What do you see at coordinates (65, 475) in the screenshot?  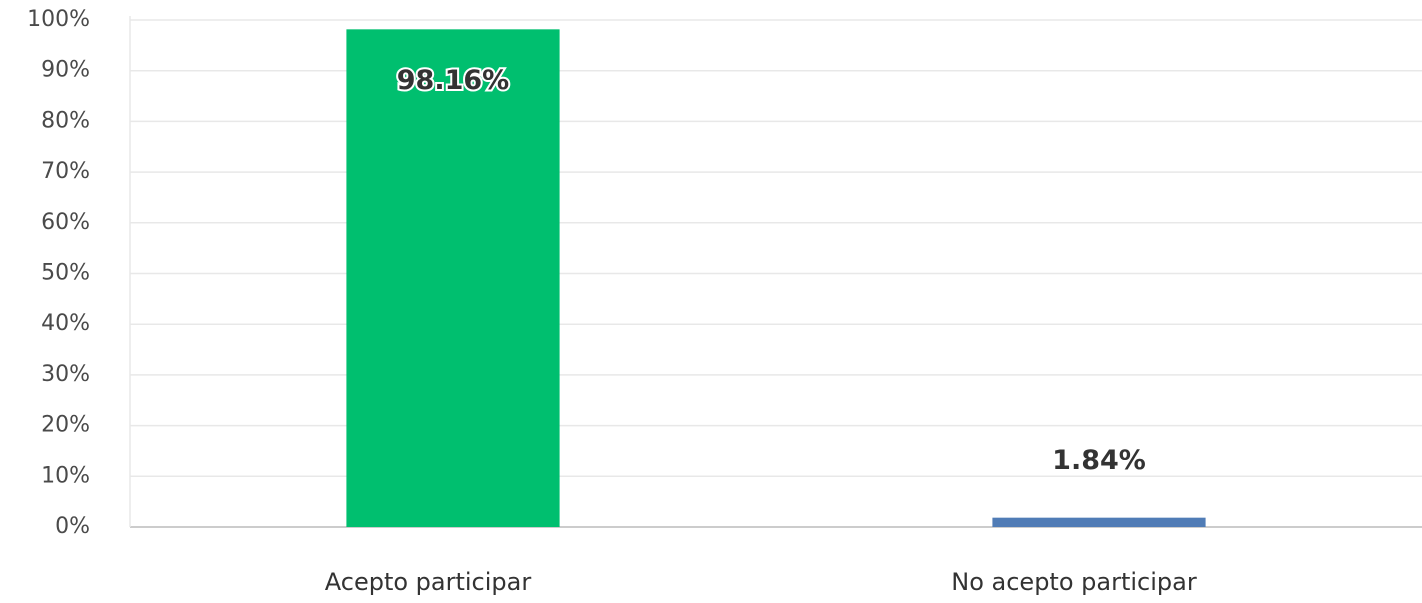 I see `y-tick-label: 10%` at bounding box center [65, 475].